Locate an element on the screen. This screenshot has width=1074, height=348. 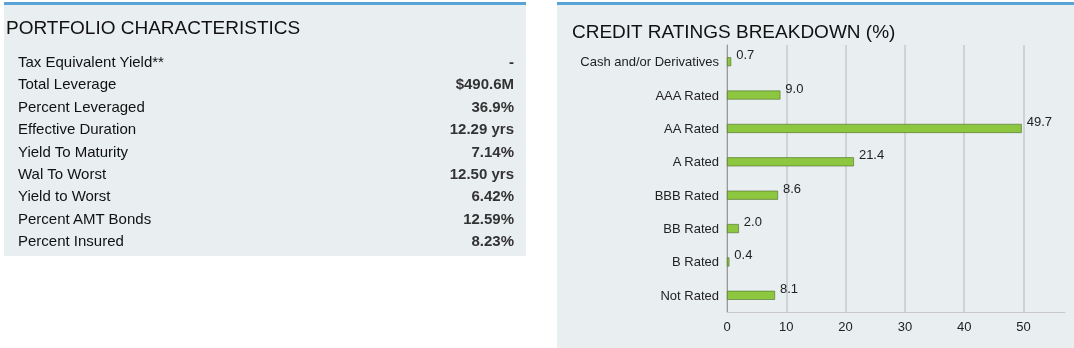
x-tick-label: 10 is located at coordinates (786, 326).